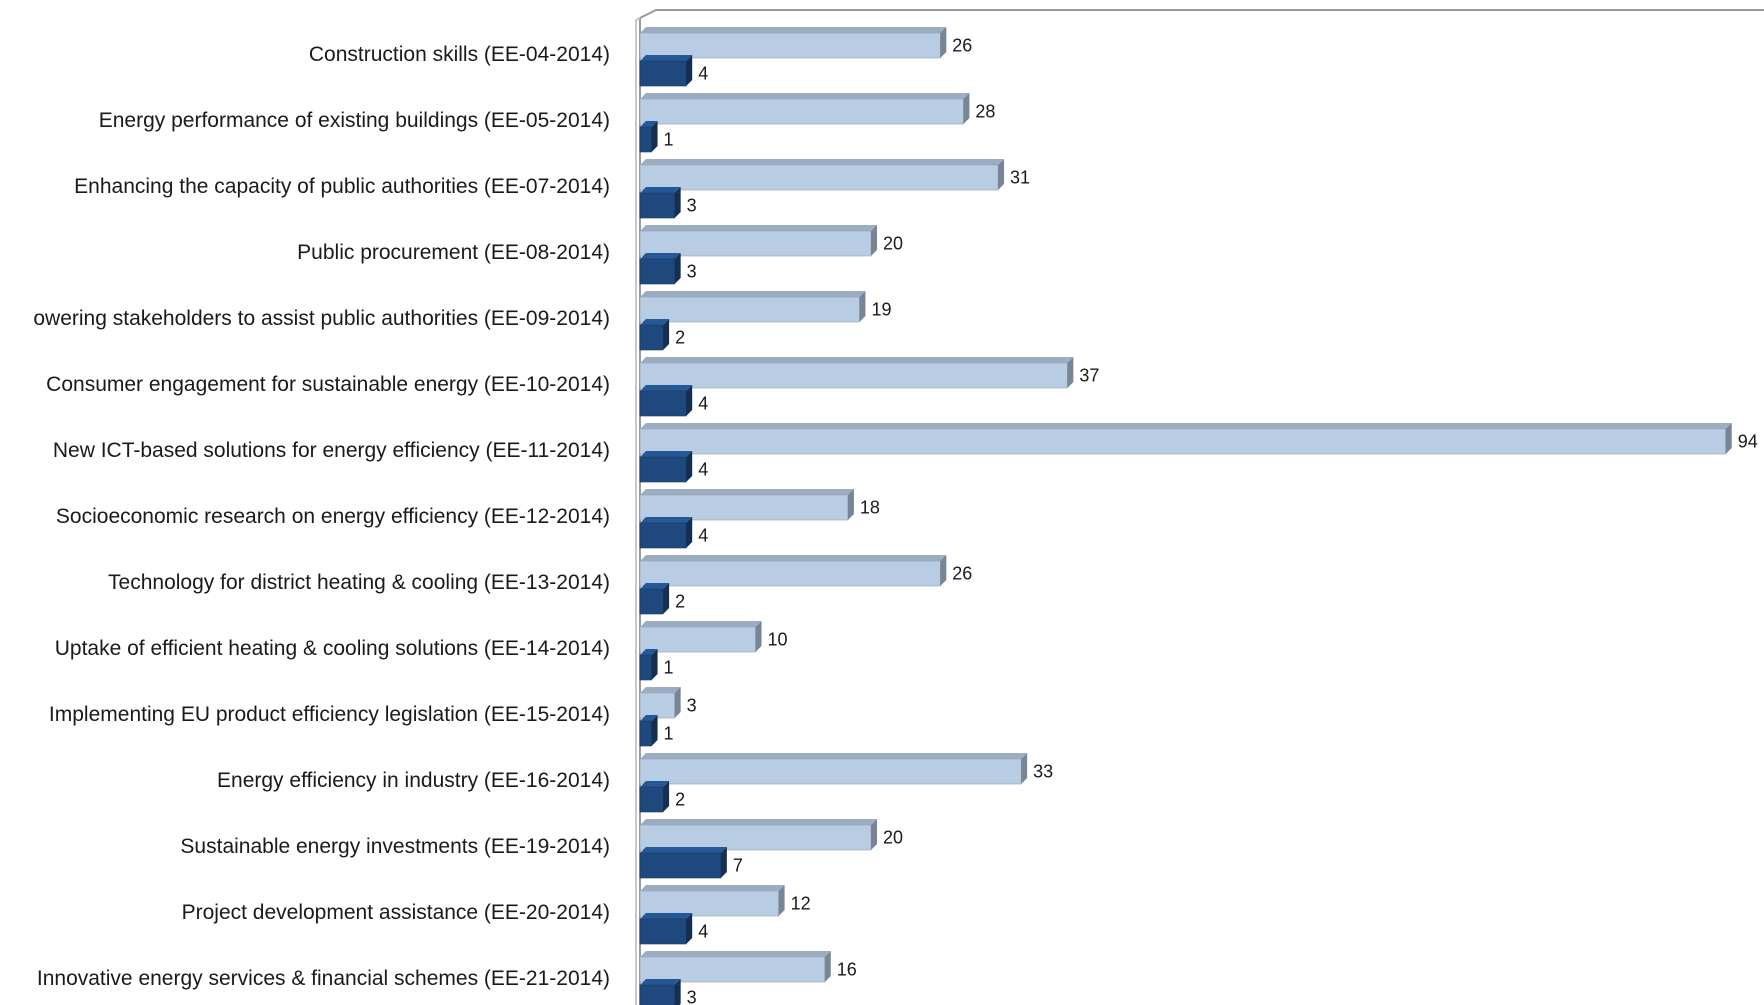  I want to click on data-label: 12, so click(801, 903).